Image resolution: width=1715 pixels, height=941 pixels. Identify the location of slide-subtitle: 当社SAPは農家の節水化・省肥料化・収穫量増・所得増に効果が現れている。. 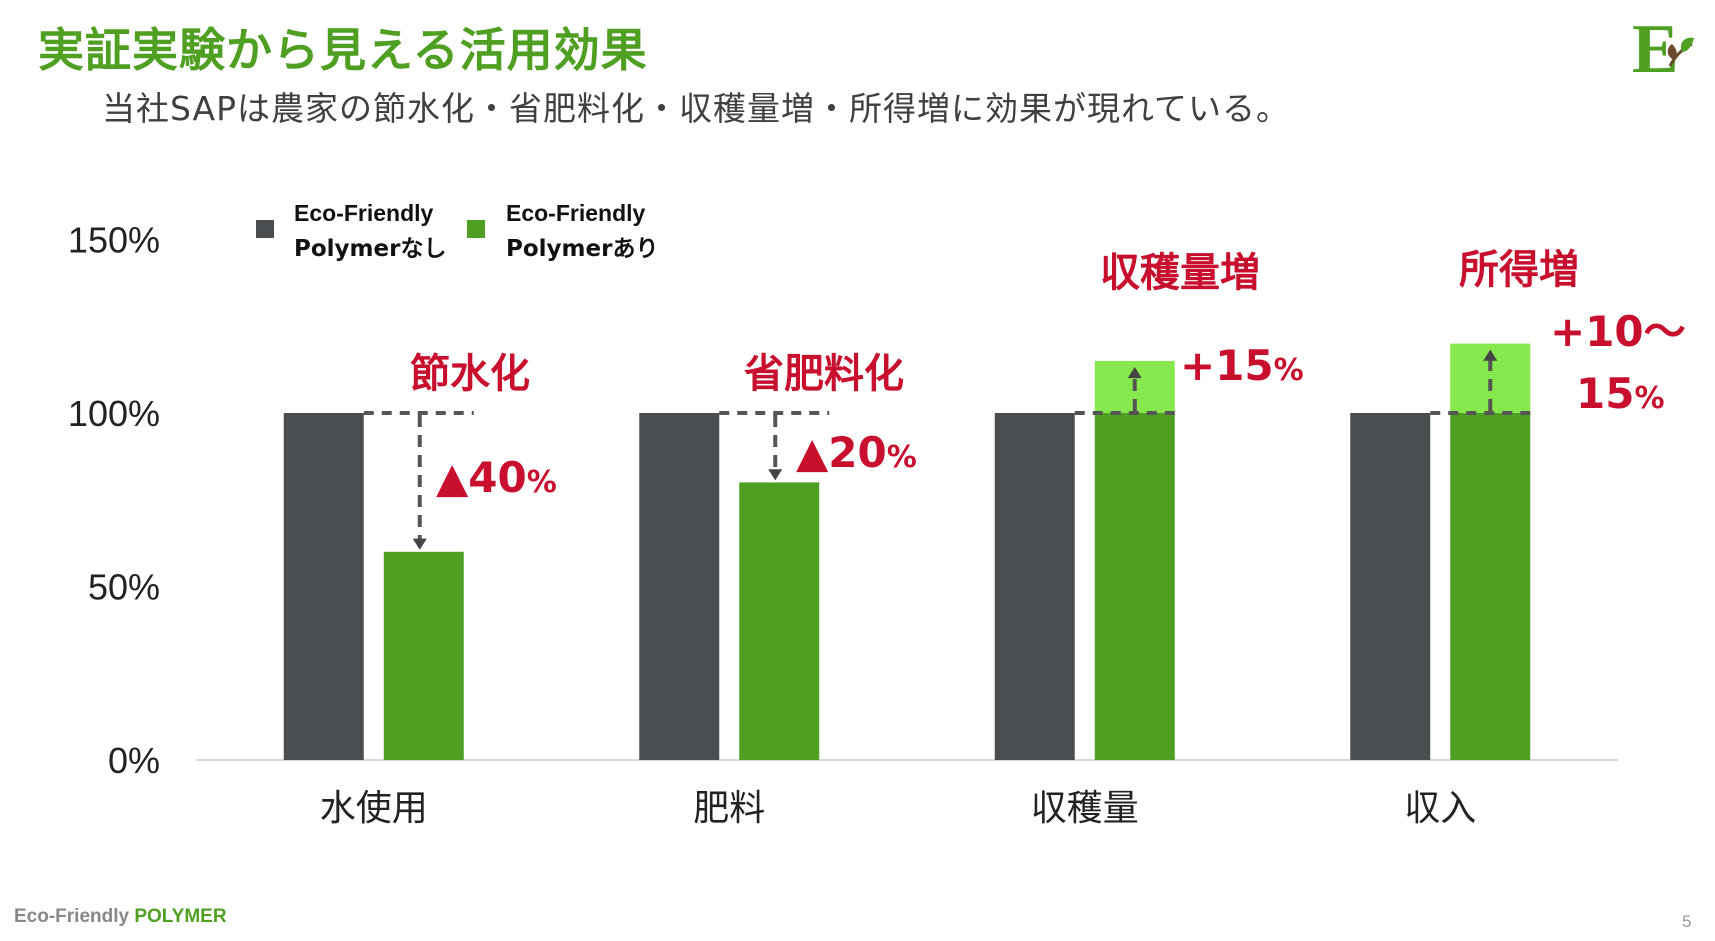
(696, 108).